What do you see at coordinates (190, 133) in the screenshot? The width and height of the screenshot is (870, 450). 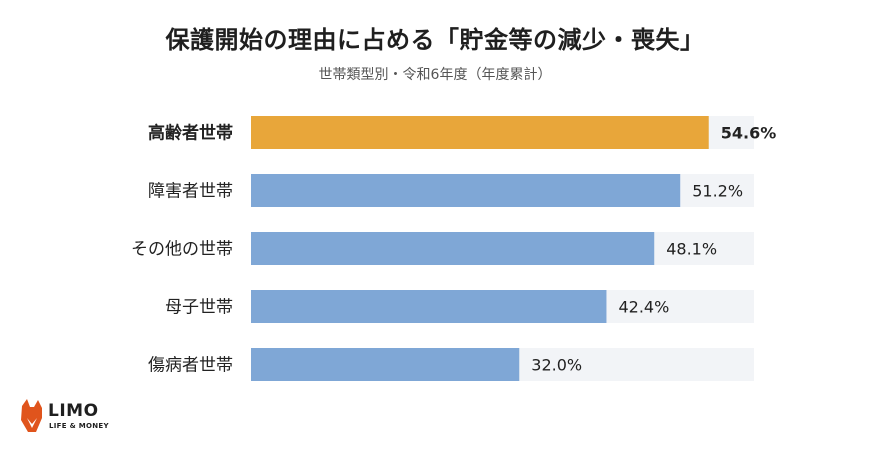 I see `category-label: 高齢者世帯` at bounding box center [190, 133].